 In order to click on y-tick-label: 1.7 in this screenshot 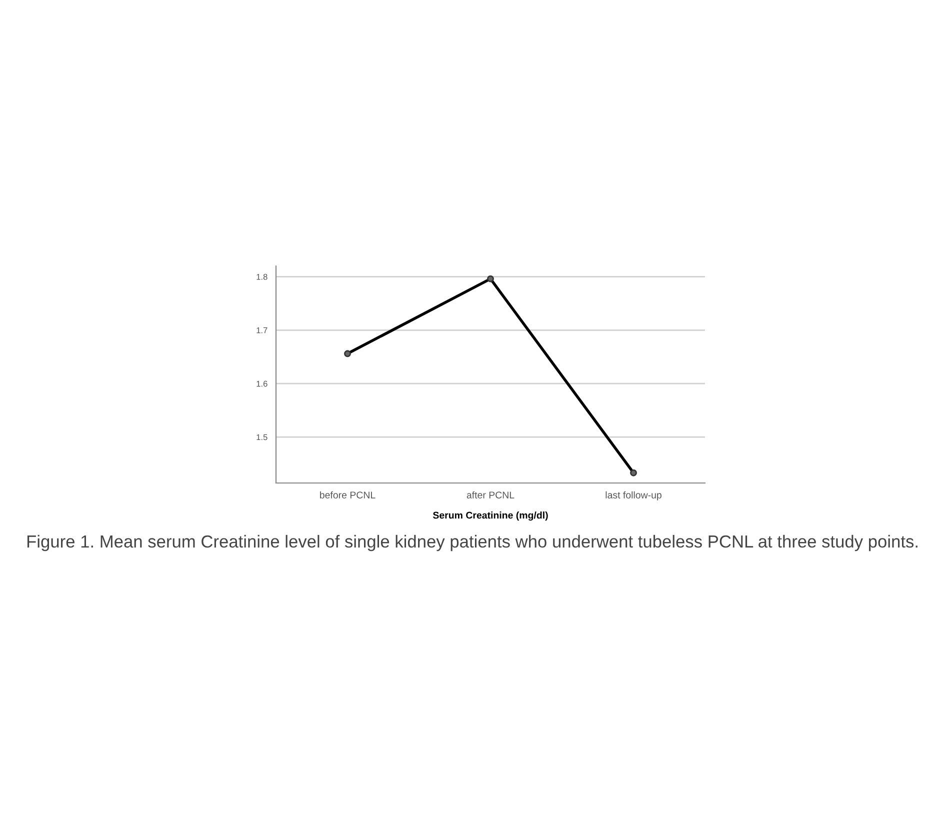, I will do `click(262, 330)`.